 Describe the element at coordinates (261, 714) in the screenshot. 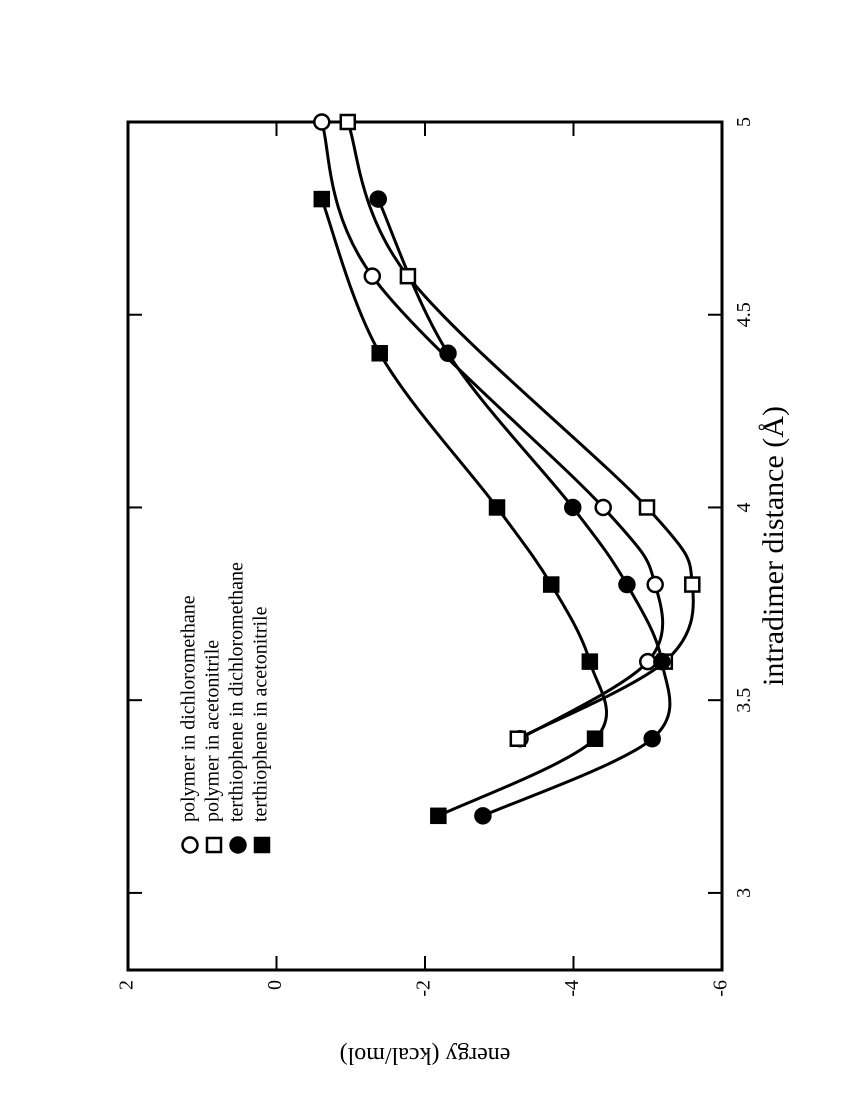

I see `legend-label: terthiophene in acetonitrile` at that location.